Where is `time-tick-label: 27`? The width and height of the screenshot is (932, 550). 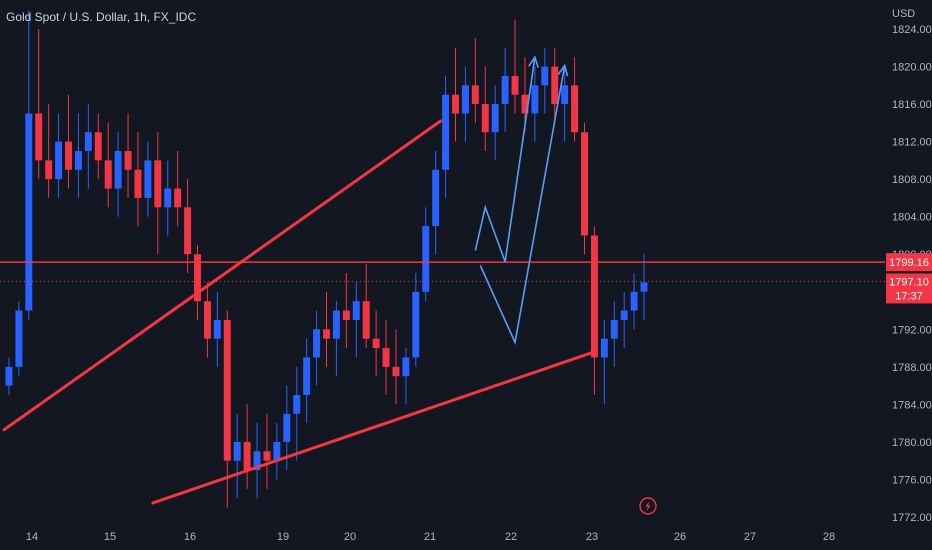
time-tick-label: 27 is located at coordinates (750, 537).